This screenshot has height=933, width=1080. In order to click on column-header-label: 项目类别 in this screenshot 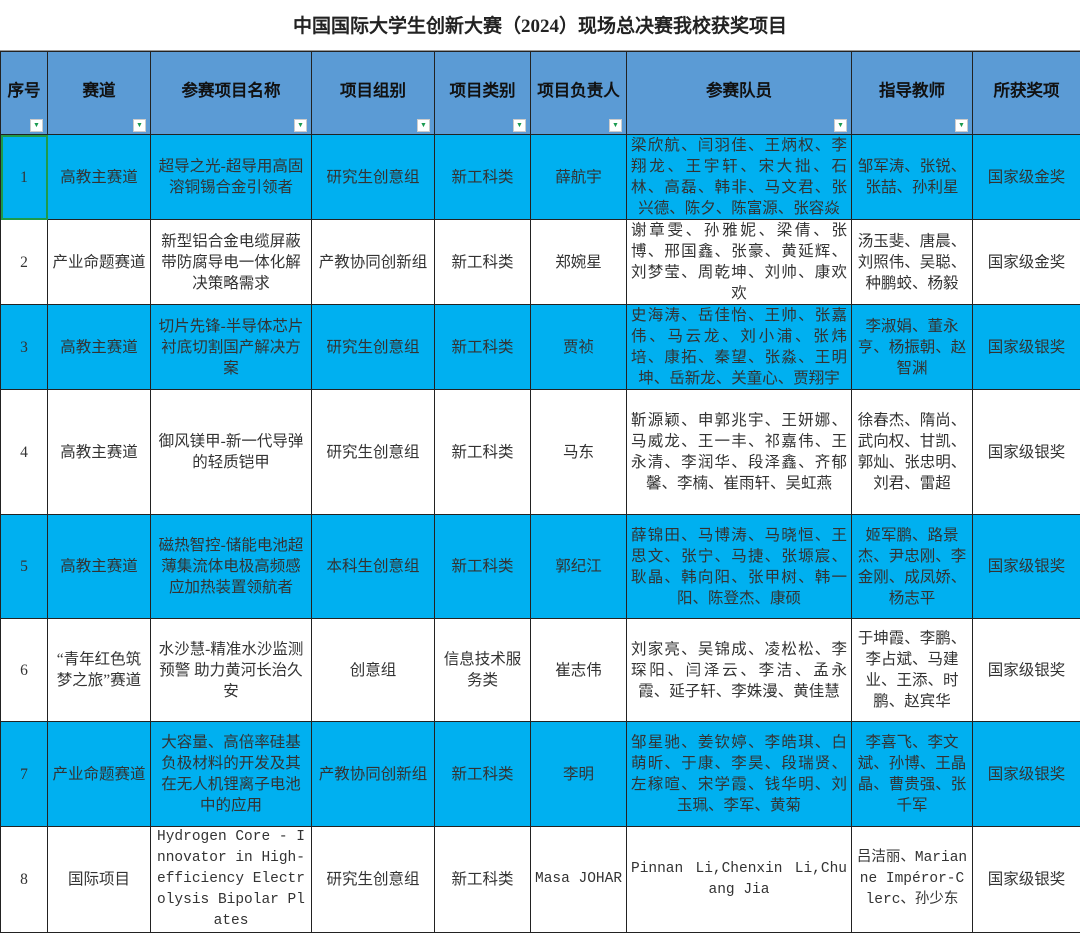, I will do `click(483, 90)`.